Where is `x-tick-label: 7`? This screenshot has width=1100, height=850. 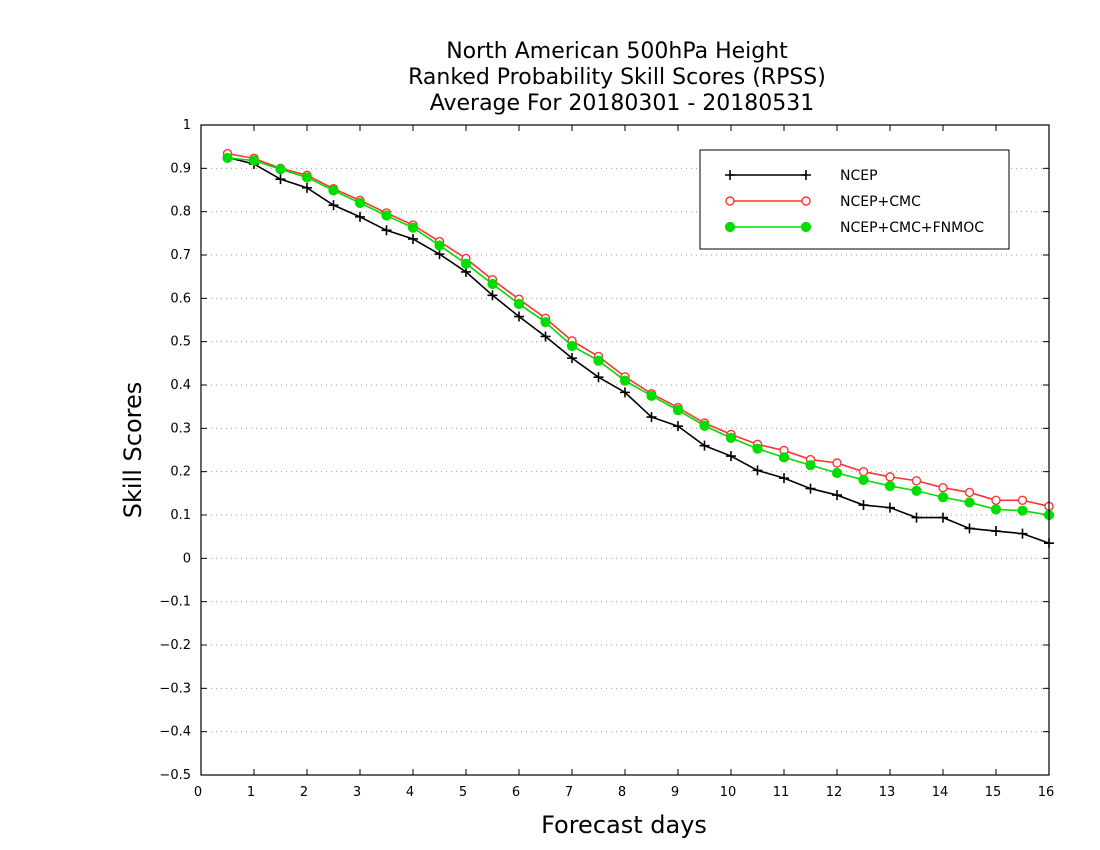
x-tick-label: 7 is located at coordinates (569, 792).